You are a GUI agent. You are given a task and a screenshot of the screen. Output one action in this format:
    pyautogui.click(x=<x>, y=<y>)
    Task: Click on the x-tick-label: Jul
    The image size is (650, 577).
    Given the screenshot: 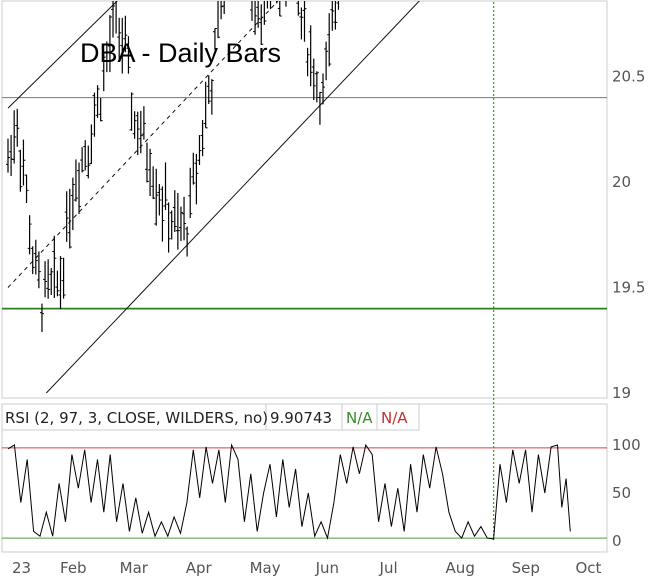 What is the action you would take?
    pyautogui.click(x=388, y=568)
    